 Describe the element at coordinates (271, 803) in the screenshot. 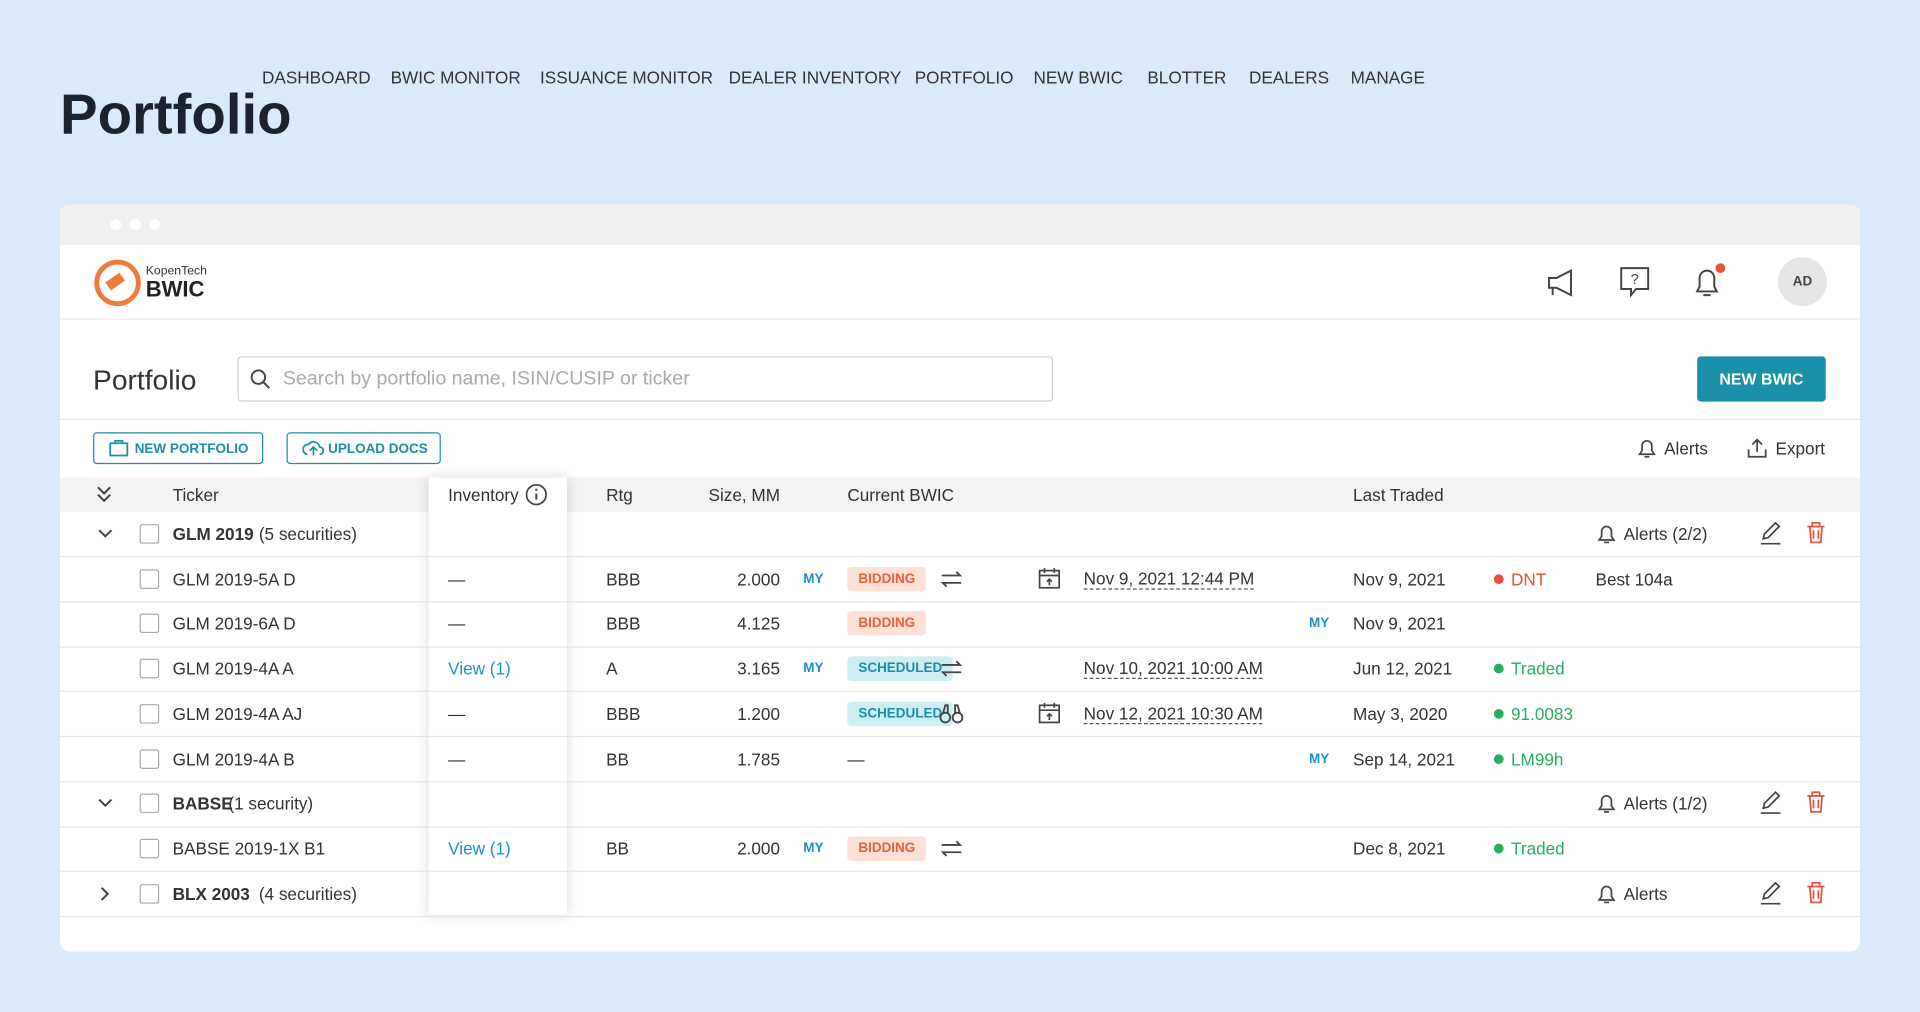

I see `group-count: (1 security)` at that location.